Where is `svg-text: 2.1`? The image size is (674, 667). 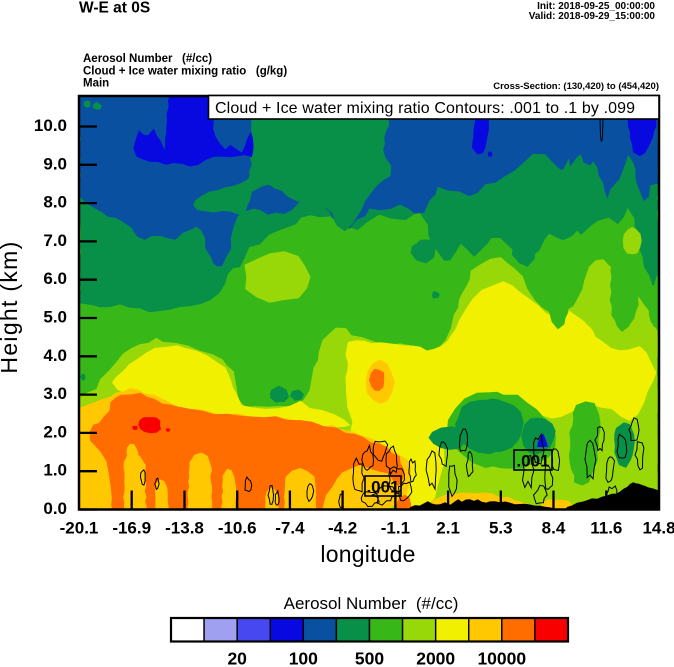
svg-text: 2.1 is located at coordinates (448, 528).